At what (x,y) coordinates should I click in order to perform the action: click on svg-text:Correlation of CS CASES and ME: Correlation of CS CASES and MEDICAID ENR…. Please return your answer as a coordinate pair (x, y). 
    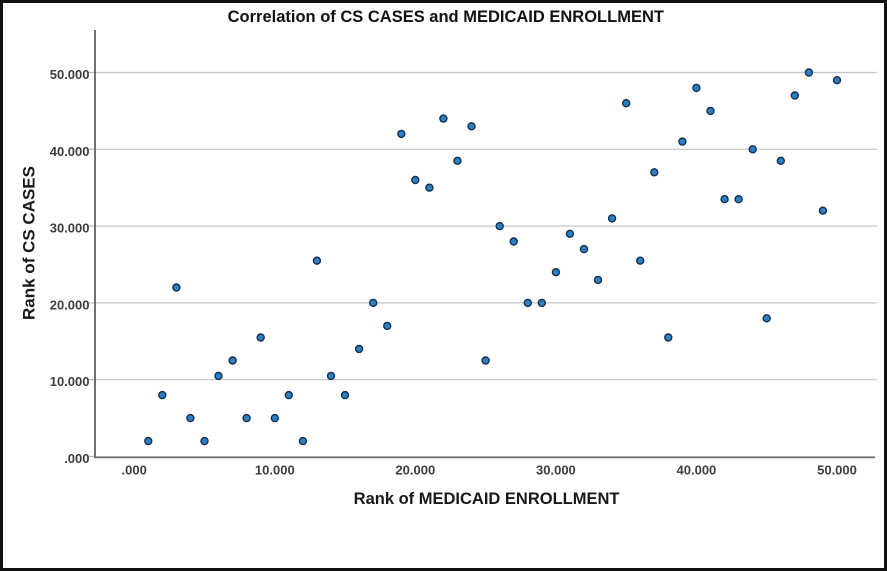
    Looking at the image, I should click on (446, 17).